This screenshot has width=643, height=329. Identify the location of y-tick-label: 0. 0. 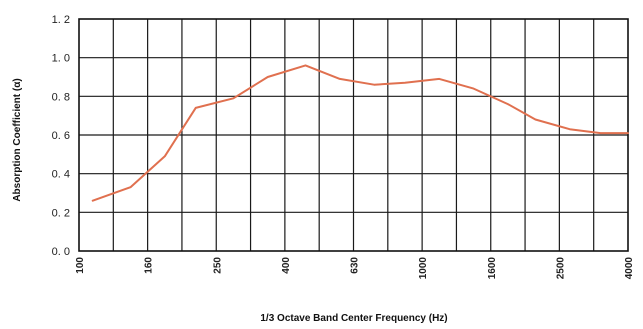
(61, 252).